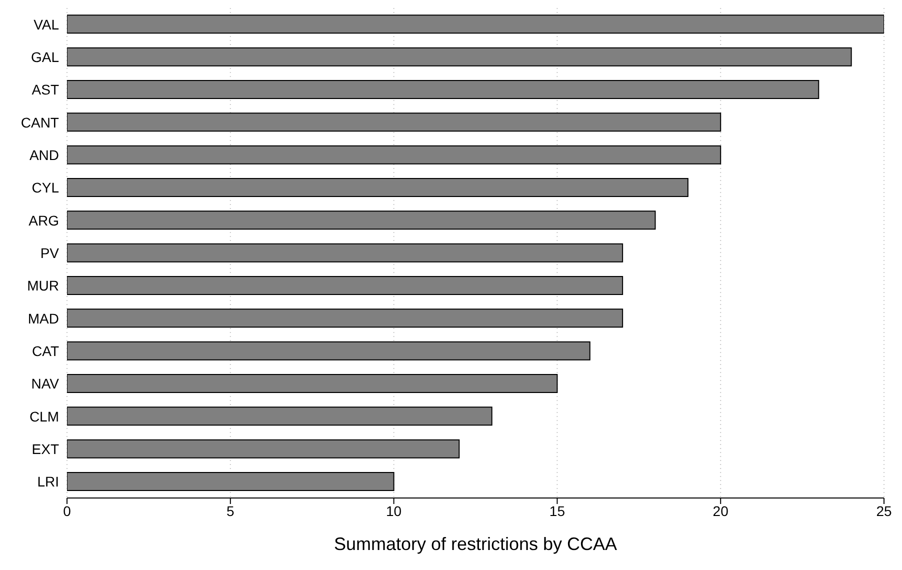  Describe the element at coordinates (43, 286) in the screenshot. I see `y-tick-label: MUR` at that location.